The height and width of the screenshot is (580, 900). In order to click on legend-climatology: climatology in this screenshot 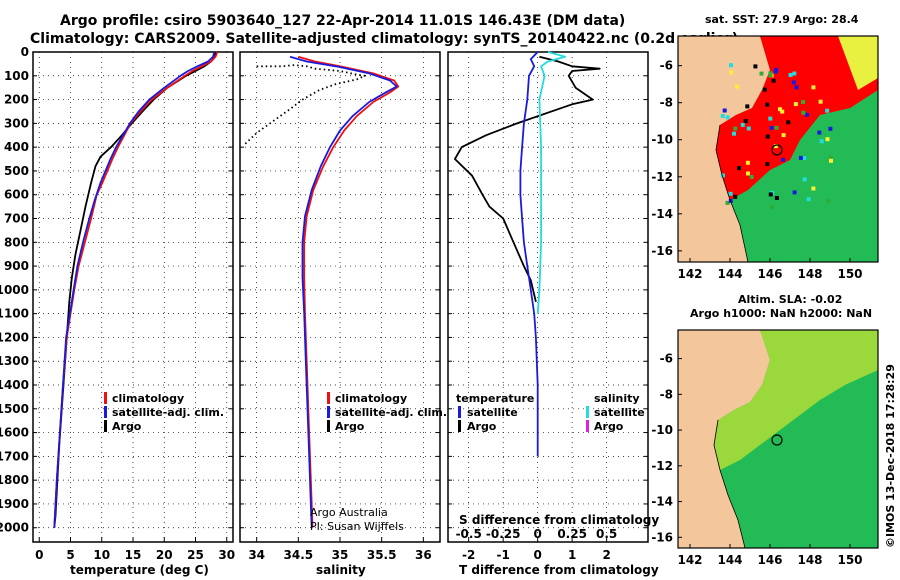, I will do `click(148, 398)`.